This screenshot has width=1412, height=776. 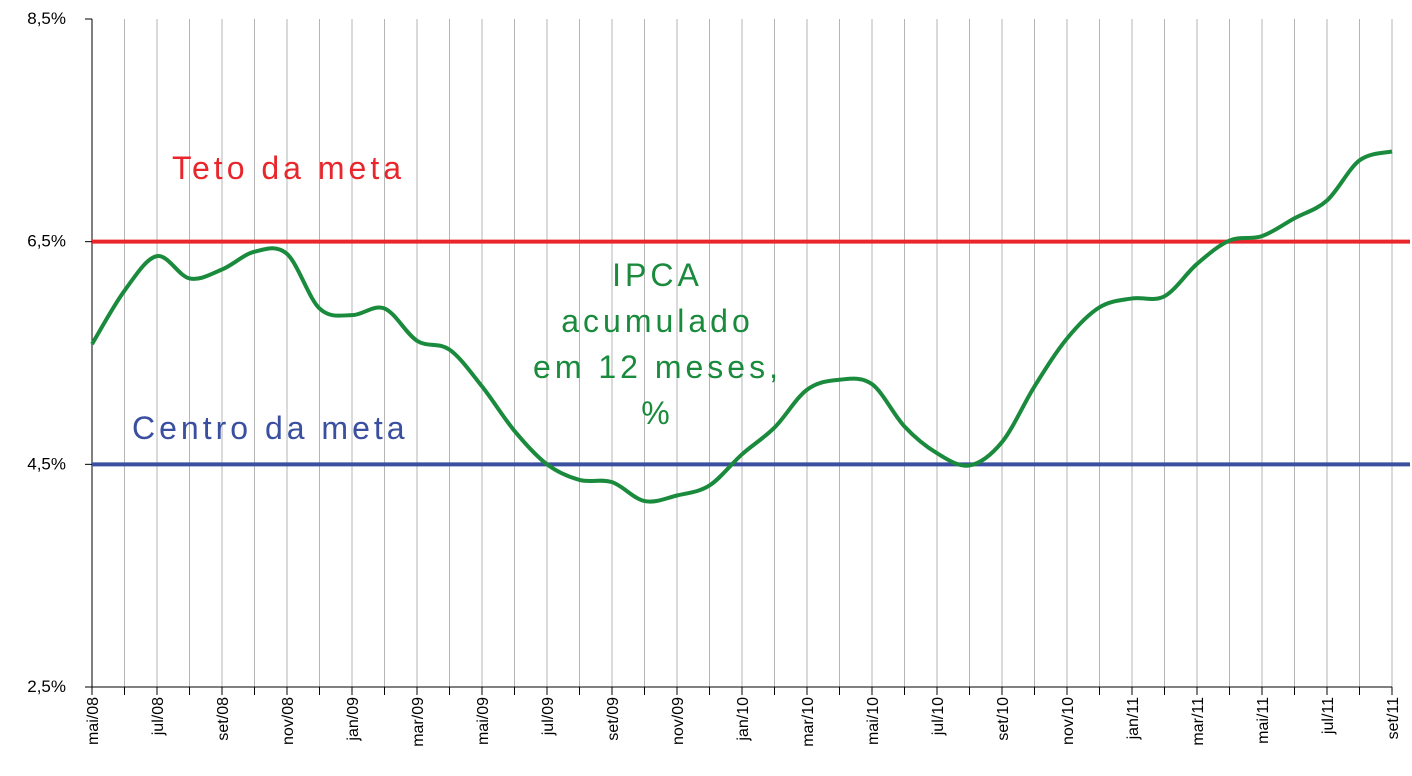 I want to click on x-tick-label: jan/09, so click(x=353, y=719).